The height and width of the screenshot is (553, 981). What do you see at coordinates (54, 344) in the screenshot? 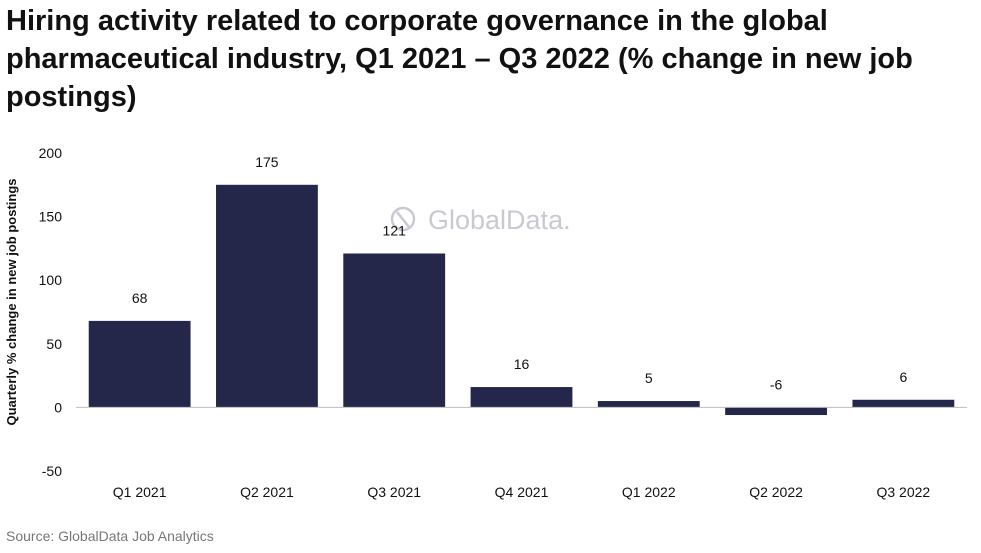
I see `y-tick-label: 50` at bounding box center [54, 344].